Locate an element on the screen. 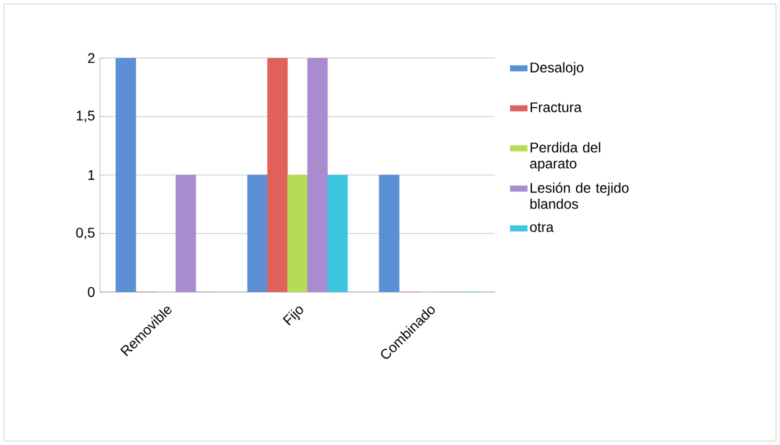 This screenshot has height=445, width=780. y-tick-label: 1 is located at coordinates (91, 175).